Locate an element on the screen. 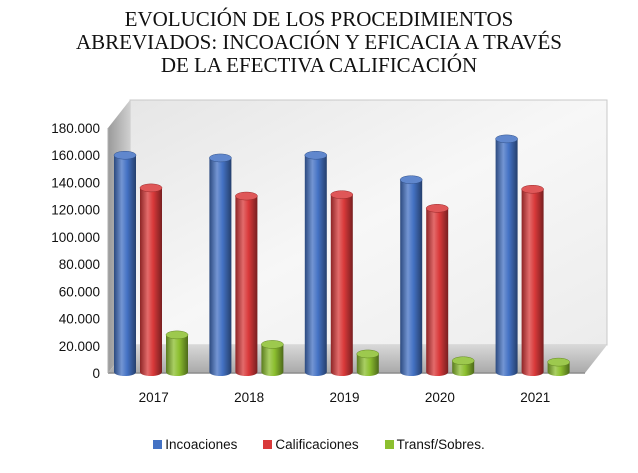  bar-top-Incoaciones-2020 is located at coordinates (411, 179).